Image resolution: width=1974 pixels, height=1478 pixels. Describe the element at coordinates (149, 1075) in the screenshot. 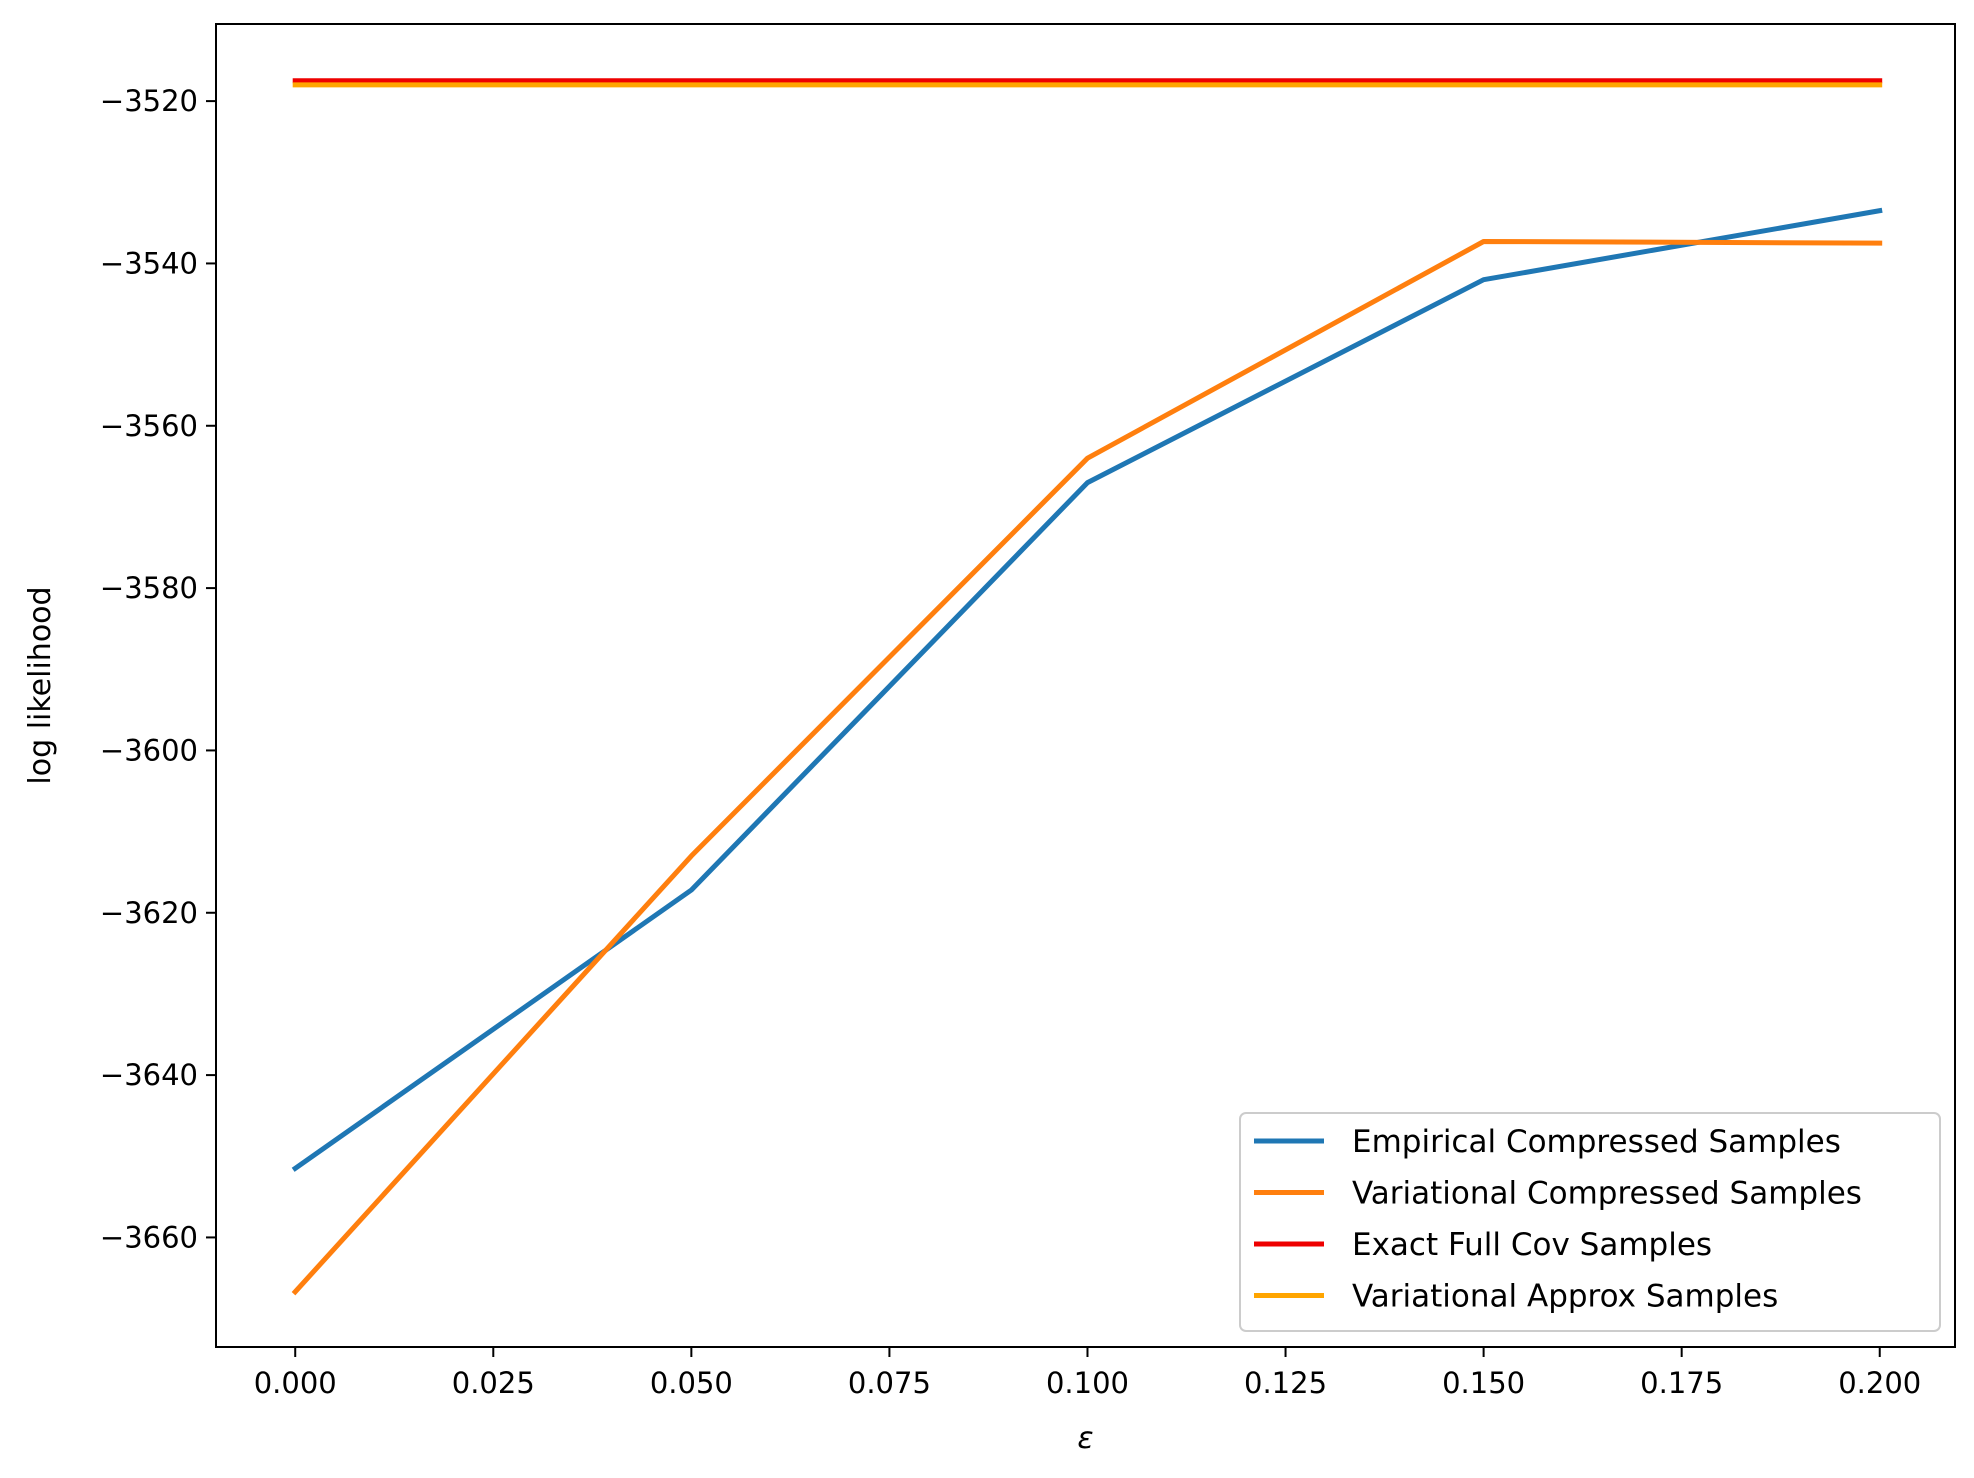

I see `y-tick-label: −3640` at that location.